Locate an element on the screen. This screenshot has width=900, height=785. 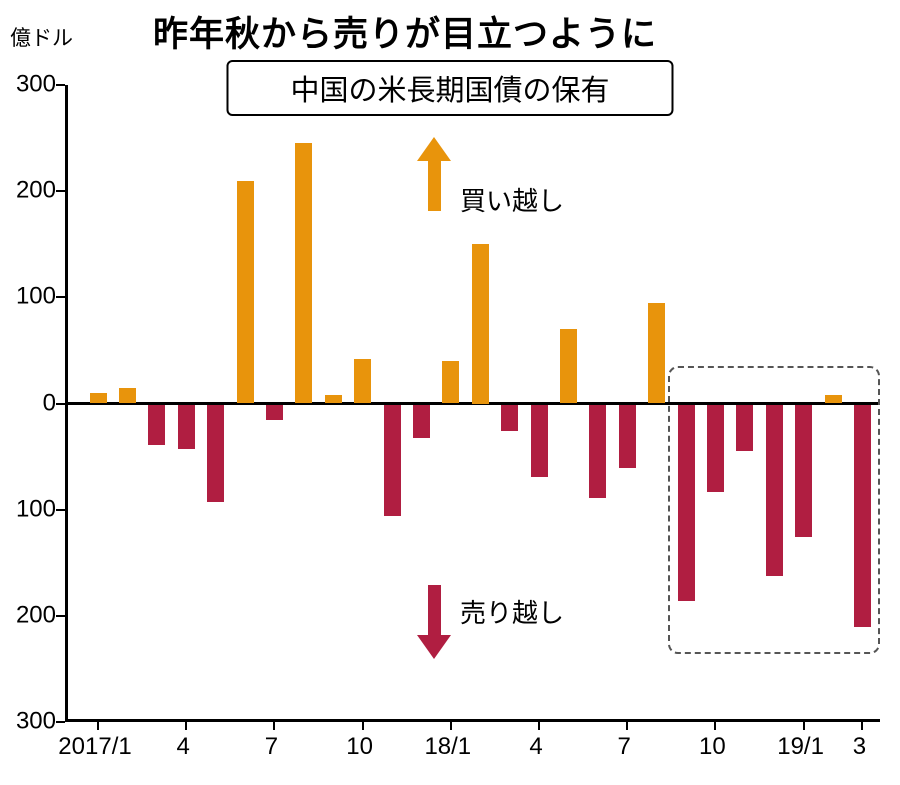
x-tick-label: 19/1 is located at coordinates (800, 746).